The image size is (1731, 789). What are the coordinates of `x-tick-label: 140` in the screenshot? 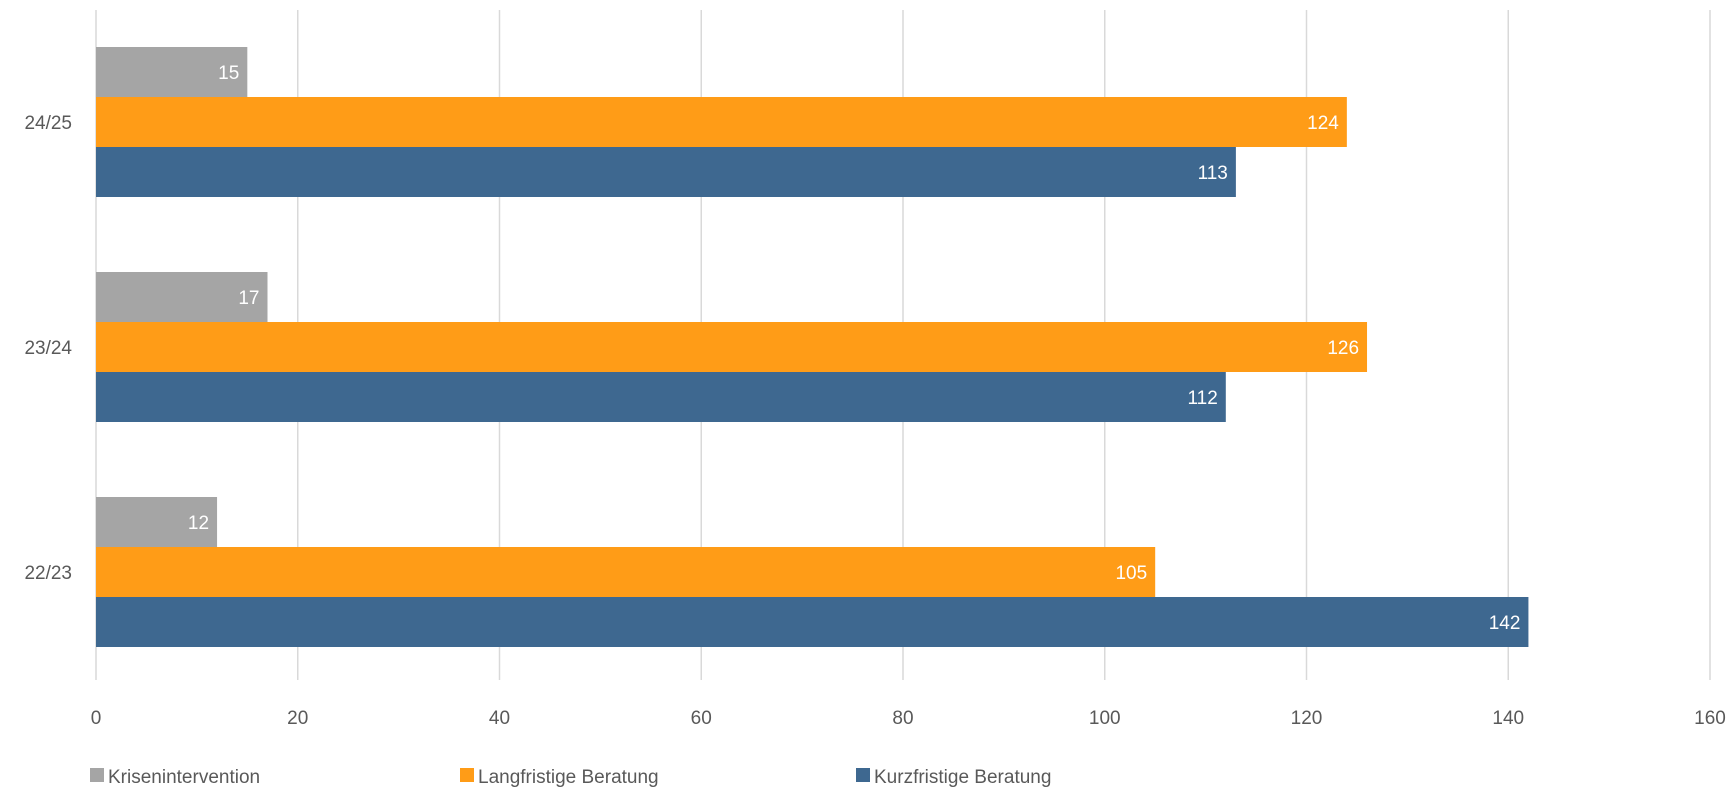 It's located at (1508, 718).